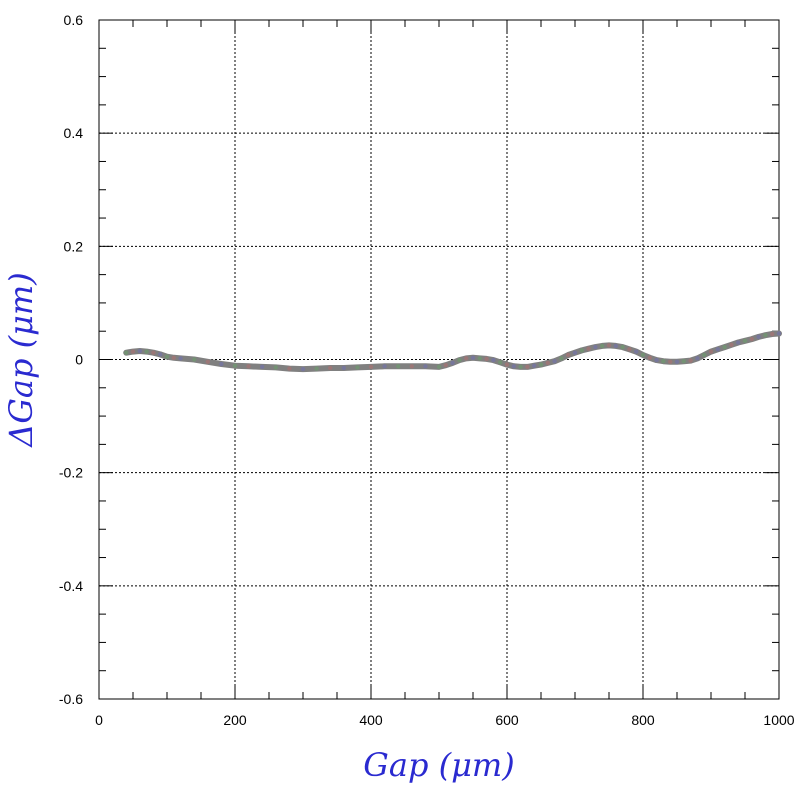  What do you see at coordinates (79, 360) in the screenshot?
I see `y-tick-label: 0` at bounding box center [79, 360].